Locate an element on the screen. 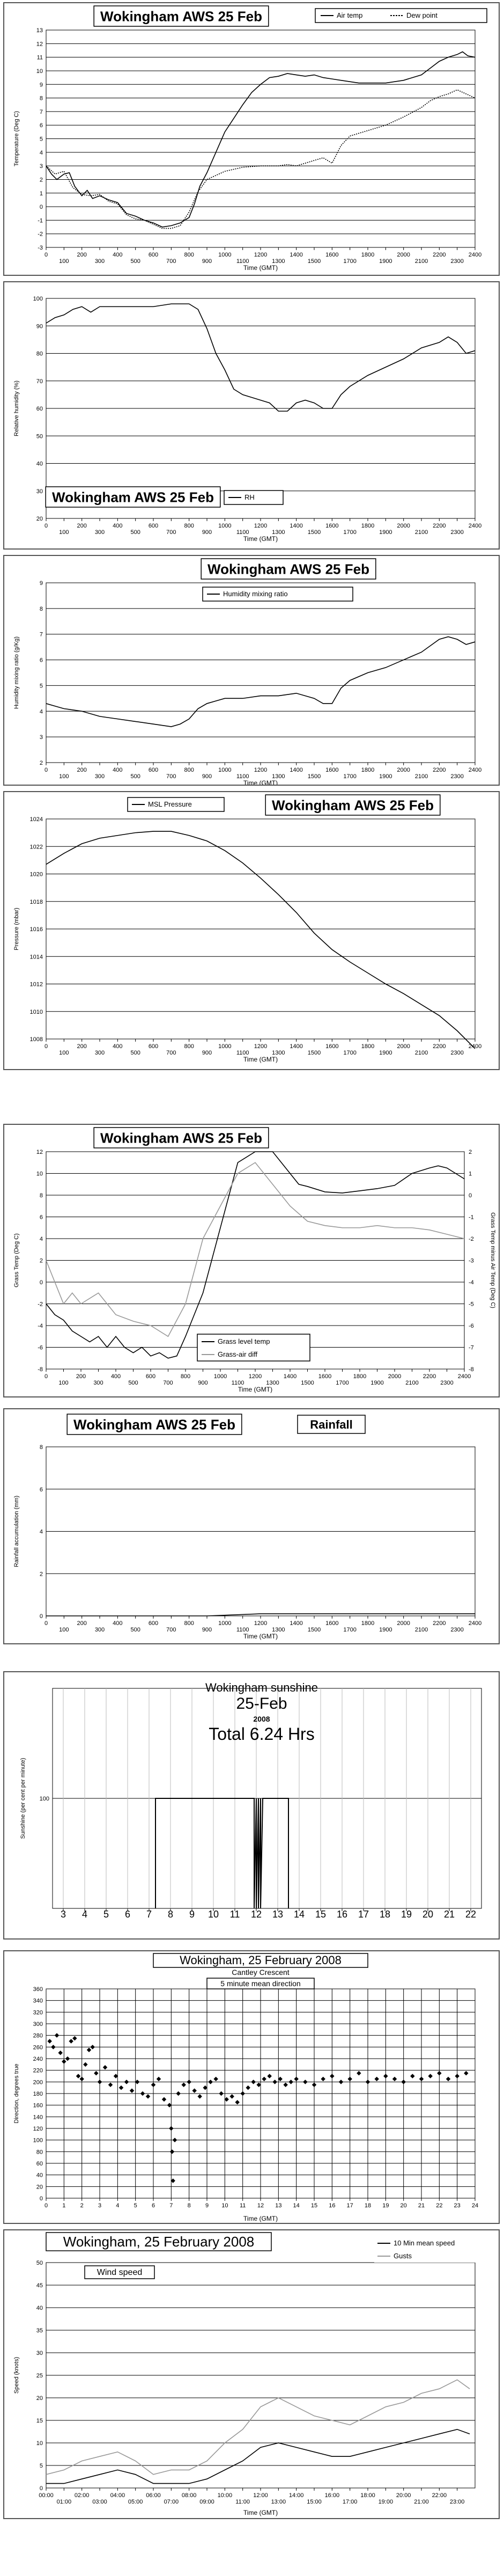  x-tick-label: 1300 is located at coordinates (278, 776).